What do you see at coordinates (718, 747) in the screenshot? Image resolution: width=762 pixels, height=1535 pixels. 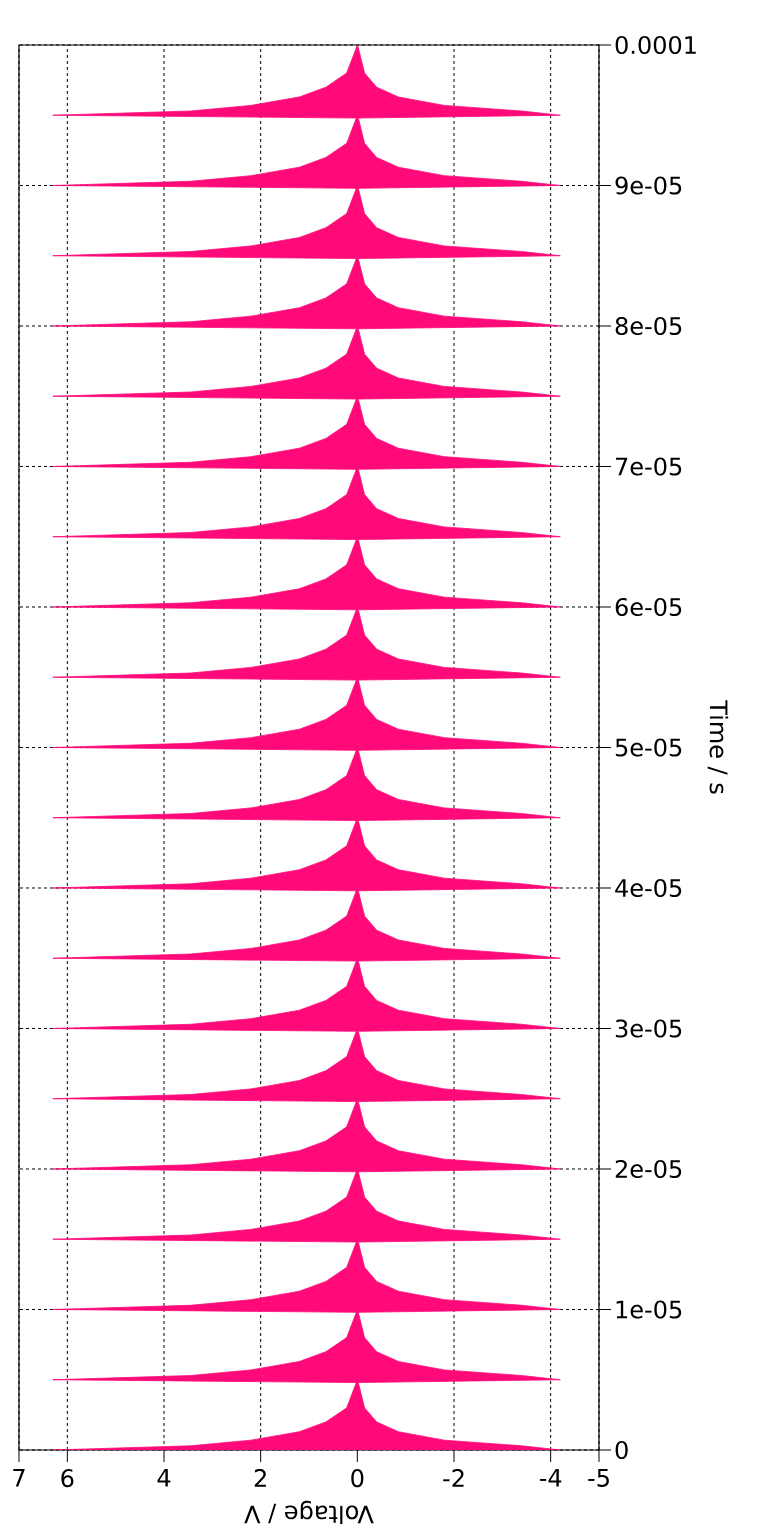 I see `y-axis-title: Time / s` at bounding box center [718, 747].